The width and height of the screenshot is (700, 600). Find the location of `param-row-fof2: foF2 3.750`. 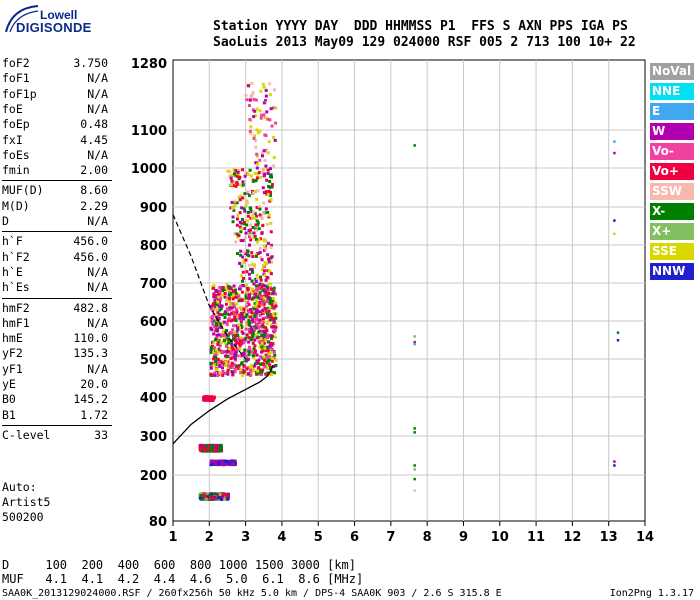

param-row-fof2: foF2 3.750 is located at coordinates (55, 63).